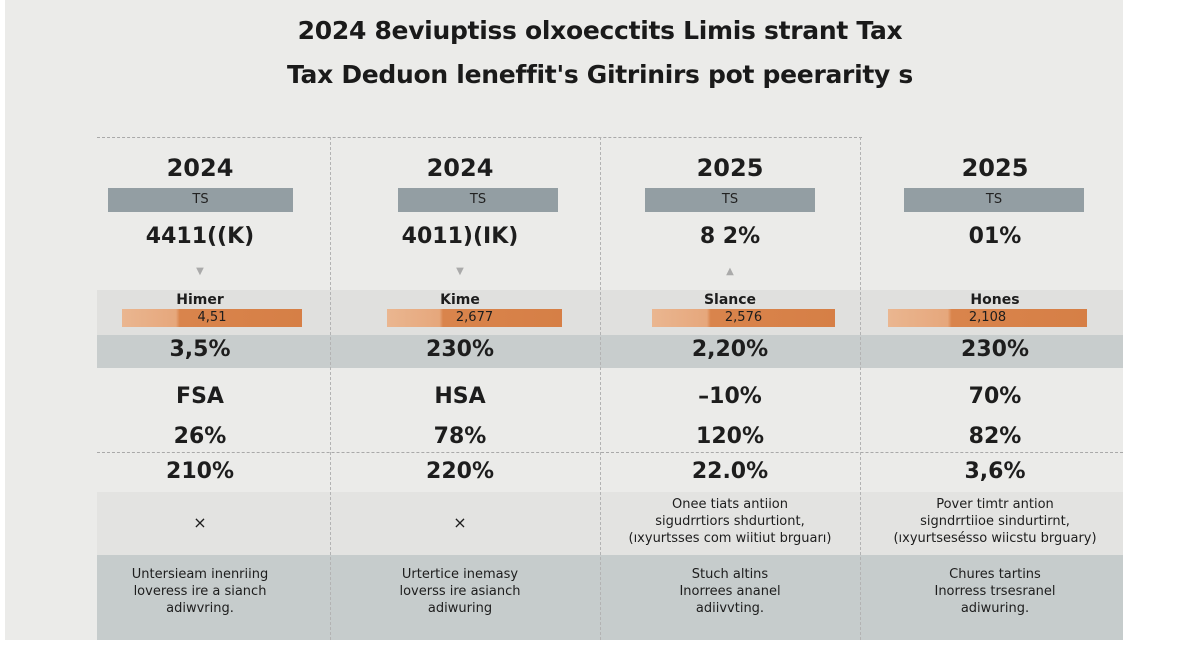 This screenshot has width=1200, height=654. I want to click on orange-value-bar: 2,576, so click(743, 318).